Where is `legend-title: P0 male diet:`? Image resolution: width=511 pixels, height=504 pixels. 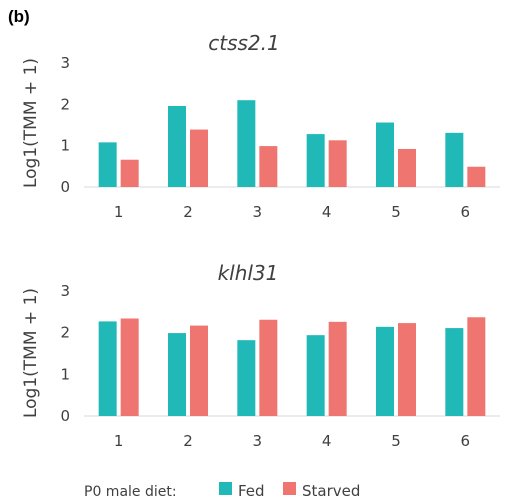 legend-title: P0 male diet: is located at coordinates (130, 492).